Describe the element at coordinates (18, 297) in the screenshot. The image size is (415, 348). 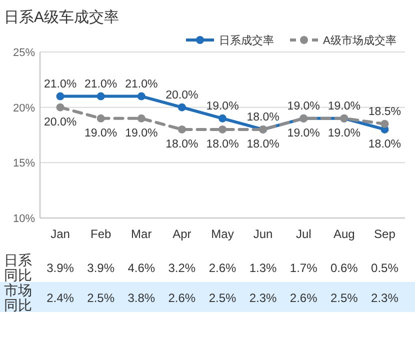
I see `text: 市场同比` at that location.